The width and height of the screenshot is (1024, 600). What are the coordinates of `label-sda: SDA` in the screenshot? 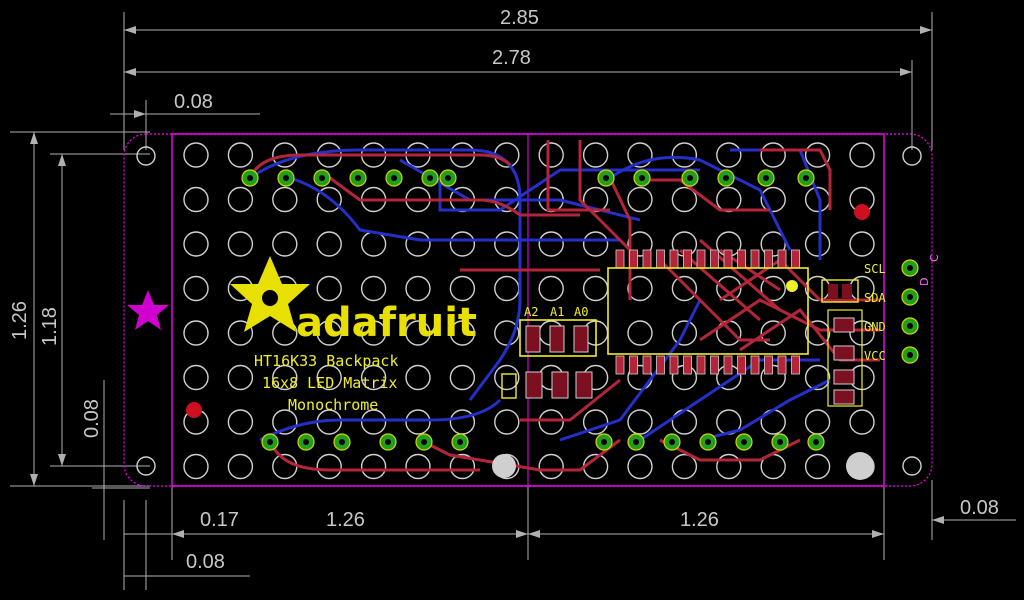 It's located at (875, 298).